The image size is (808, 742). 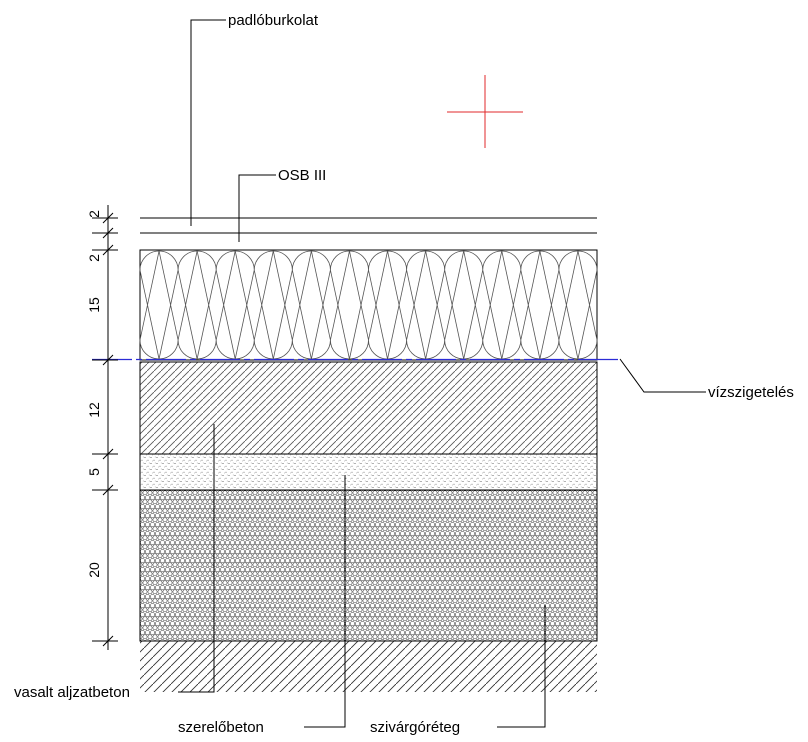 What do you see at coordinates (368, 225) in the screenshot?
I see `floor-covering-layer` at bounding box center [368, 225].